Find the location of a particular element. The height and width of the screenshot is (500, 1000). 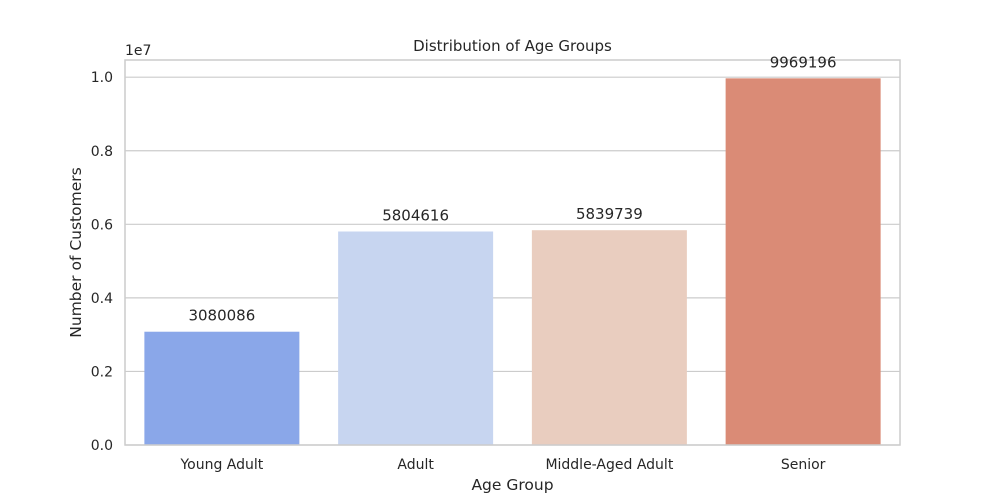

x-axis-label: Age Group is located at coordinates (512, 485).